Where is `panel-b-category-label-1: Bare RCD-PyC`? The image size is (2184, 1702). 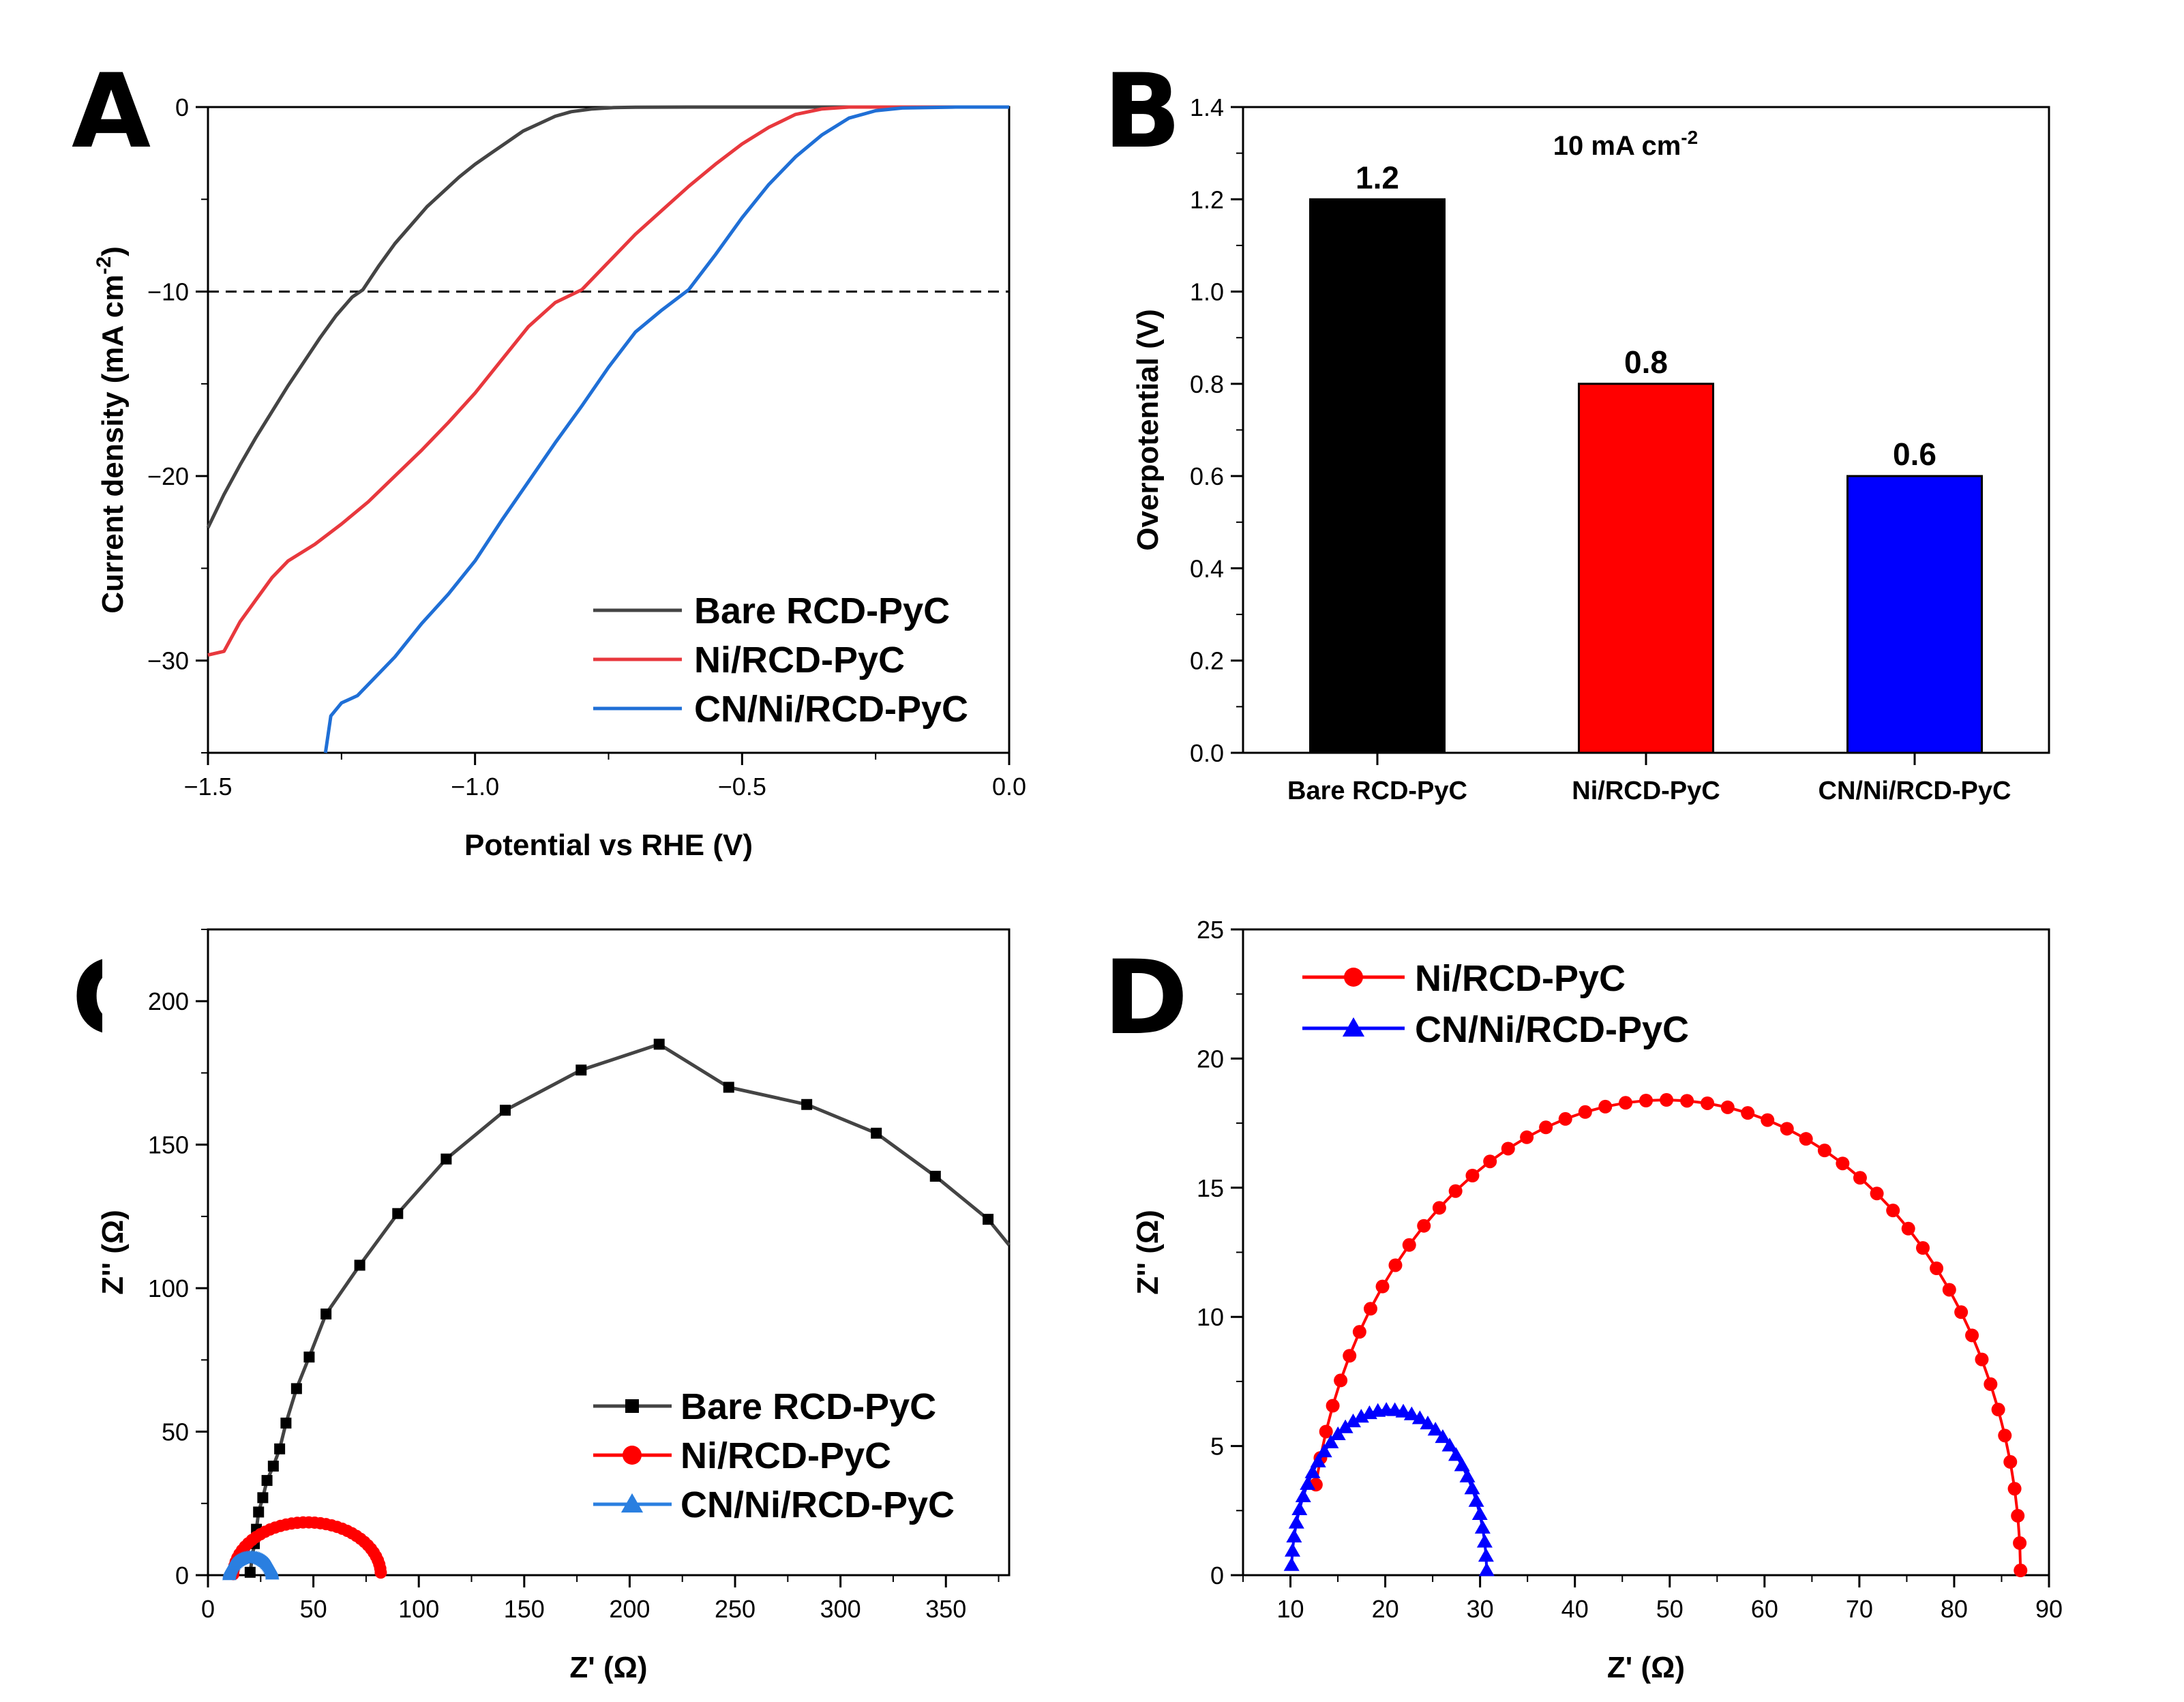
panel-b-category-label-1: Bare RCD-PyC is located at coordinates (1377, 791).